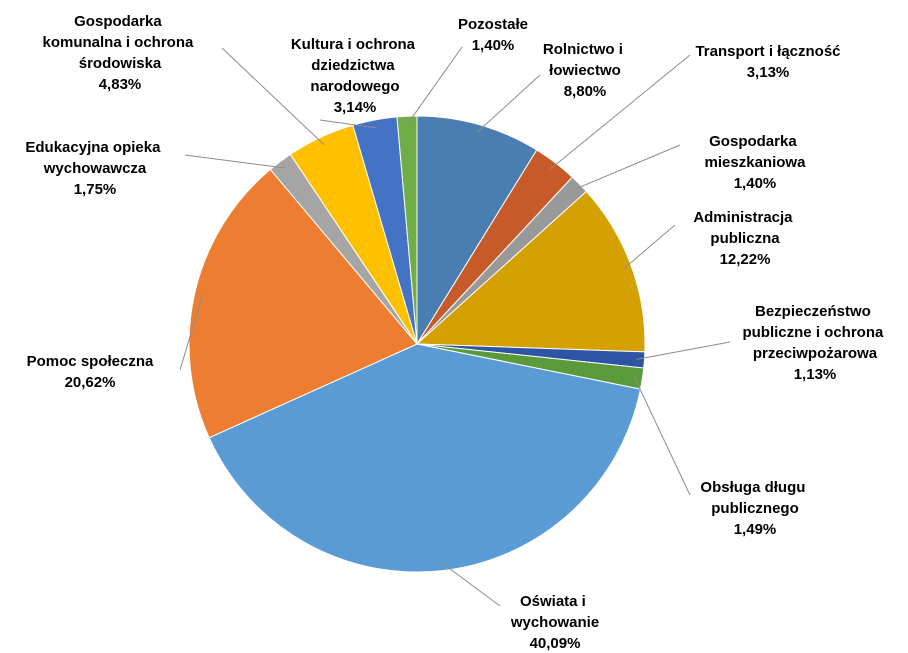  What do you see at coordinates (90, 382) in the screenshot?
I see `value-label: 20,62%` at bounding box center [90, 382].